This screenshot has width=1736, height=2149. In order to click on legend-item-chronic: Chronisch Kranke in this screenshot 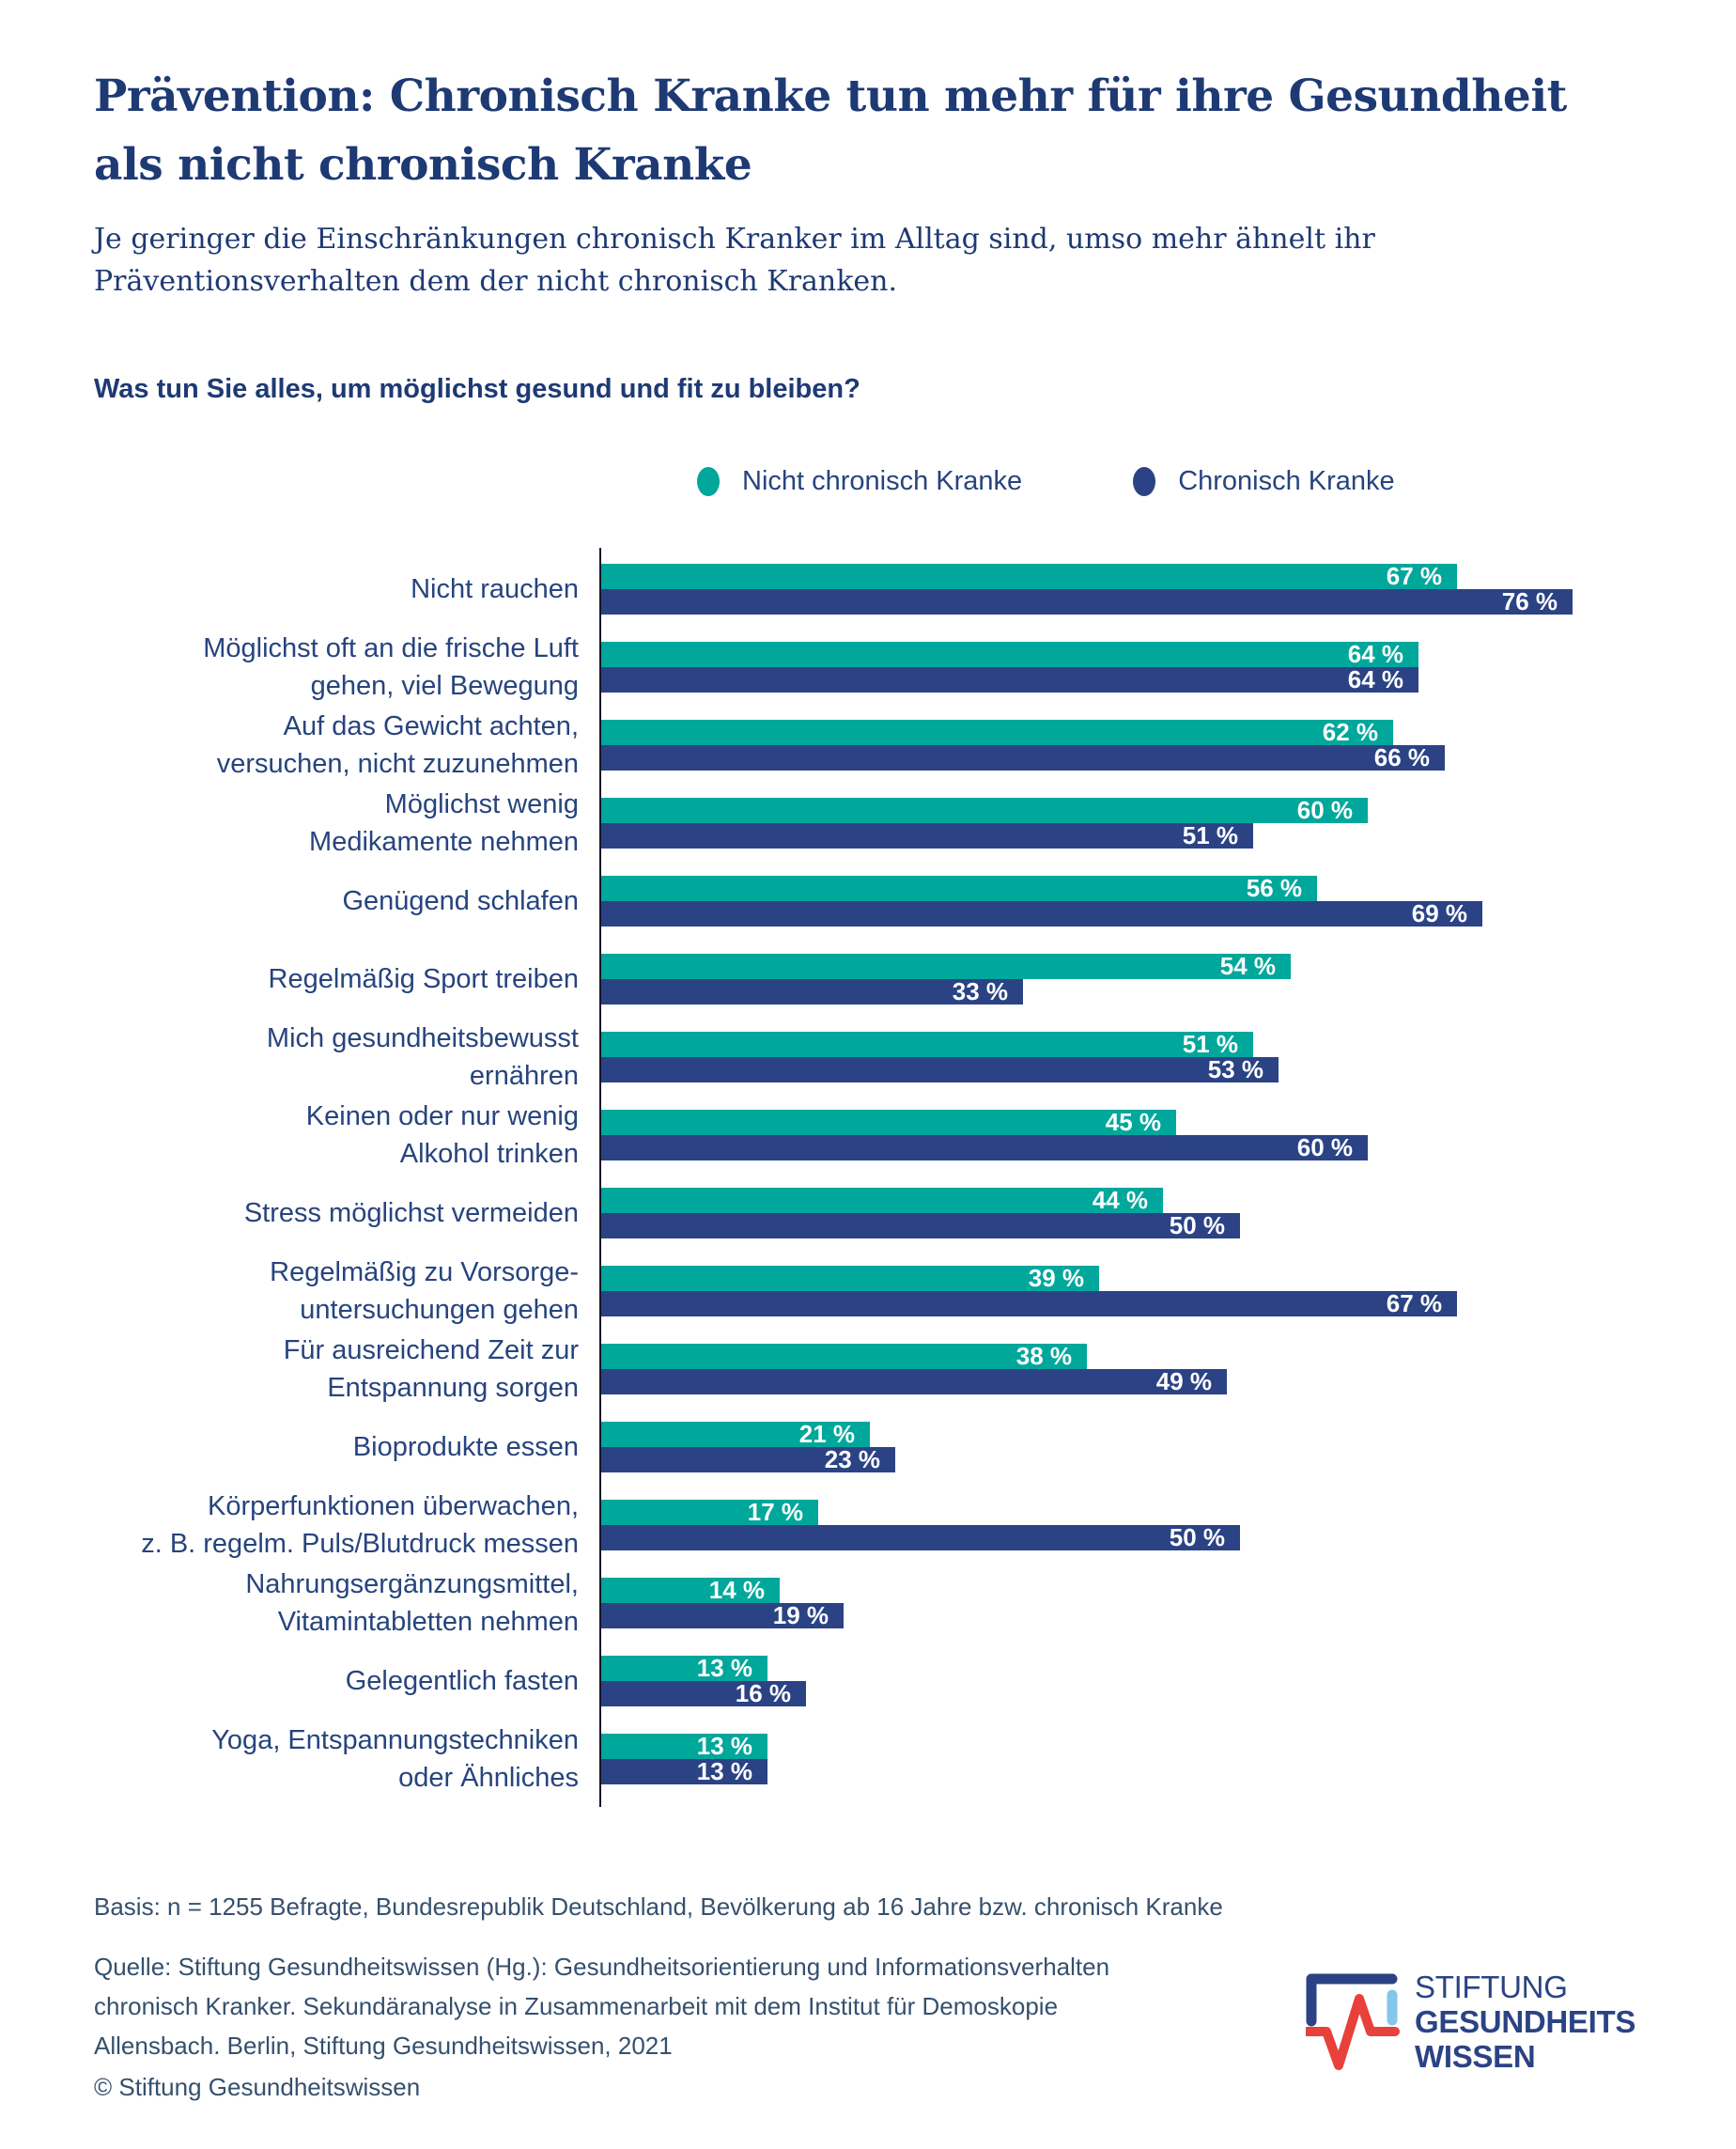, I will do `click(1264, 481)`.